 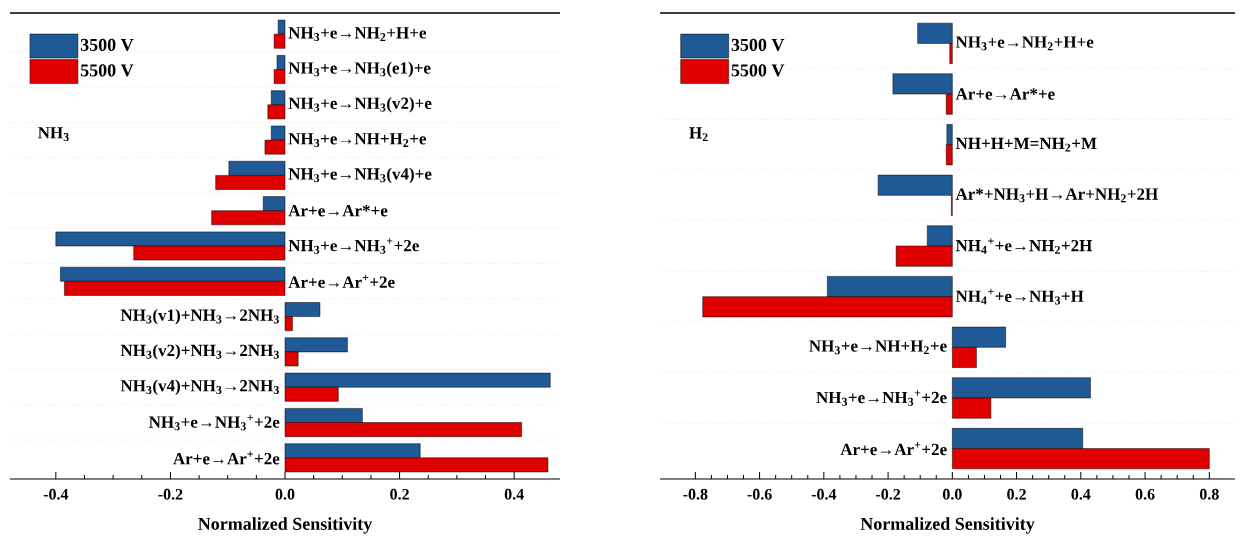 I want to click on y-tick-label: NH$_{4}$$^{+}$+e→NH$_{2}$+2H, so click(x=1024, y=246).